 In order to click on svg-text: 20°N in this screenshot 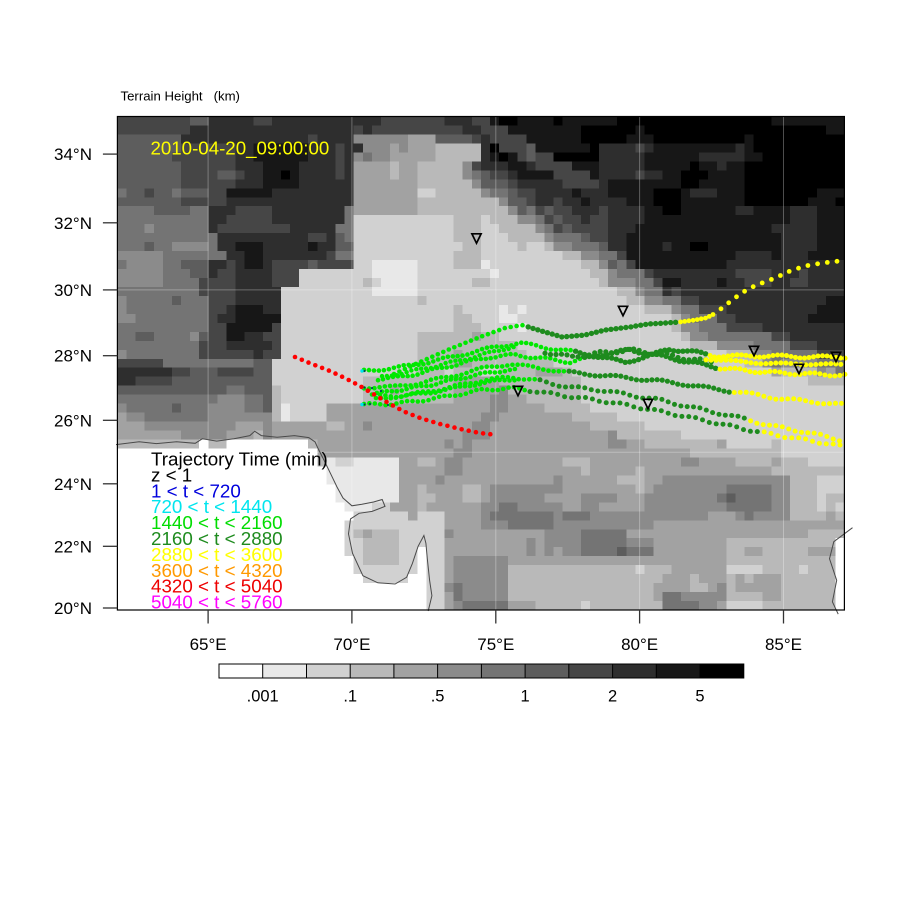, I will do `click(73, 608)`.